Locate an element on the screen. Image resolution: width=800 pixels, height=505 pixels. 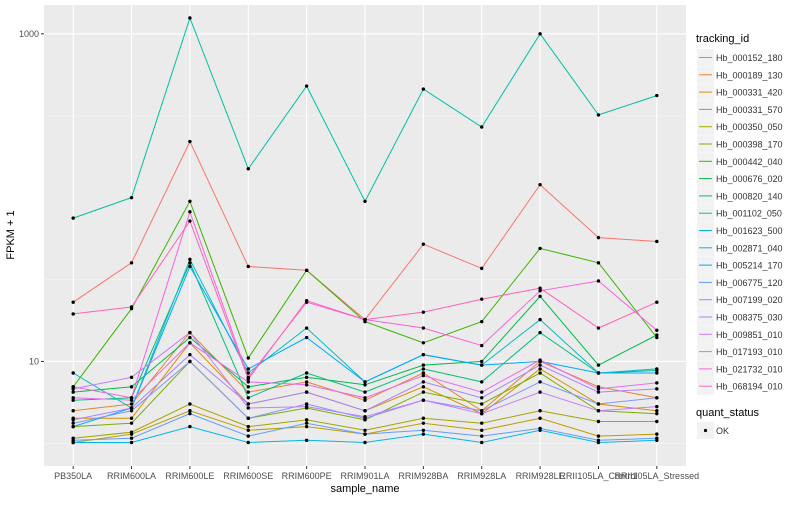
legend-label: Hb_000442_040 is located at coordinates (749, 162).